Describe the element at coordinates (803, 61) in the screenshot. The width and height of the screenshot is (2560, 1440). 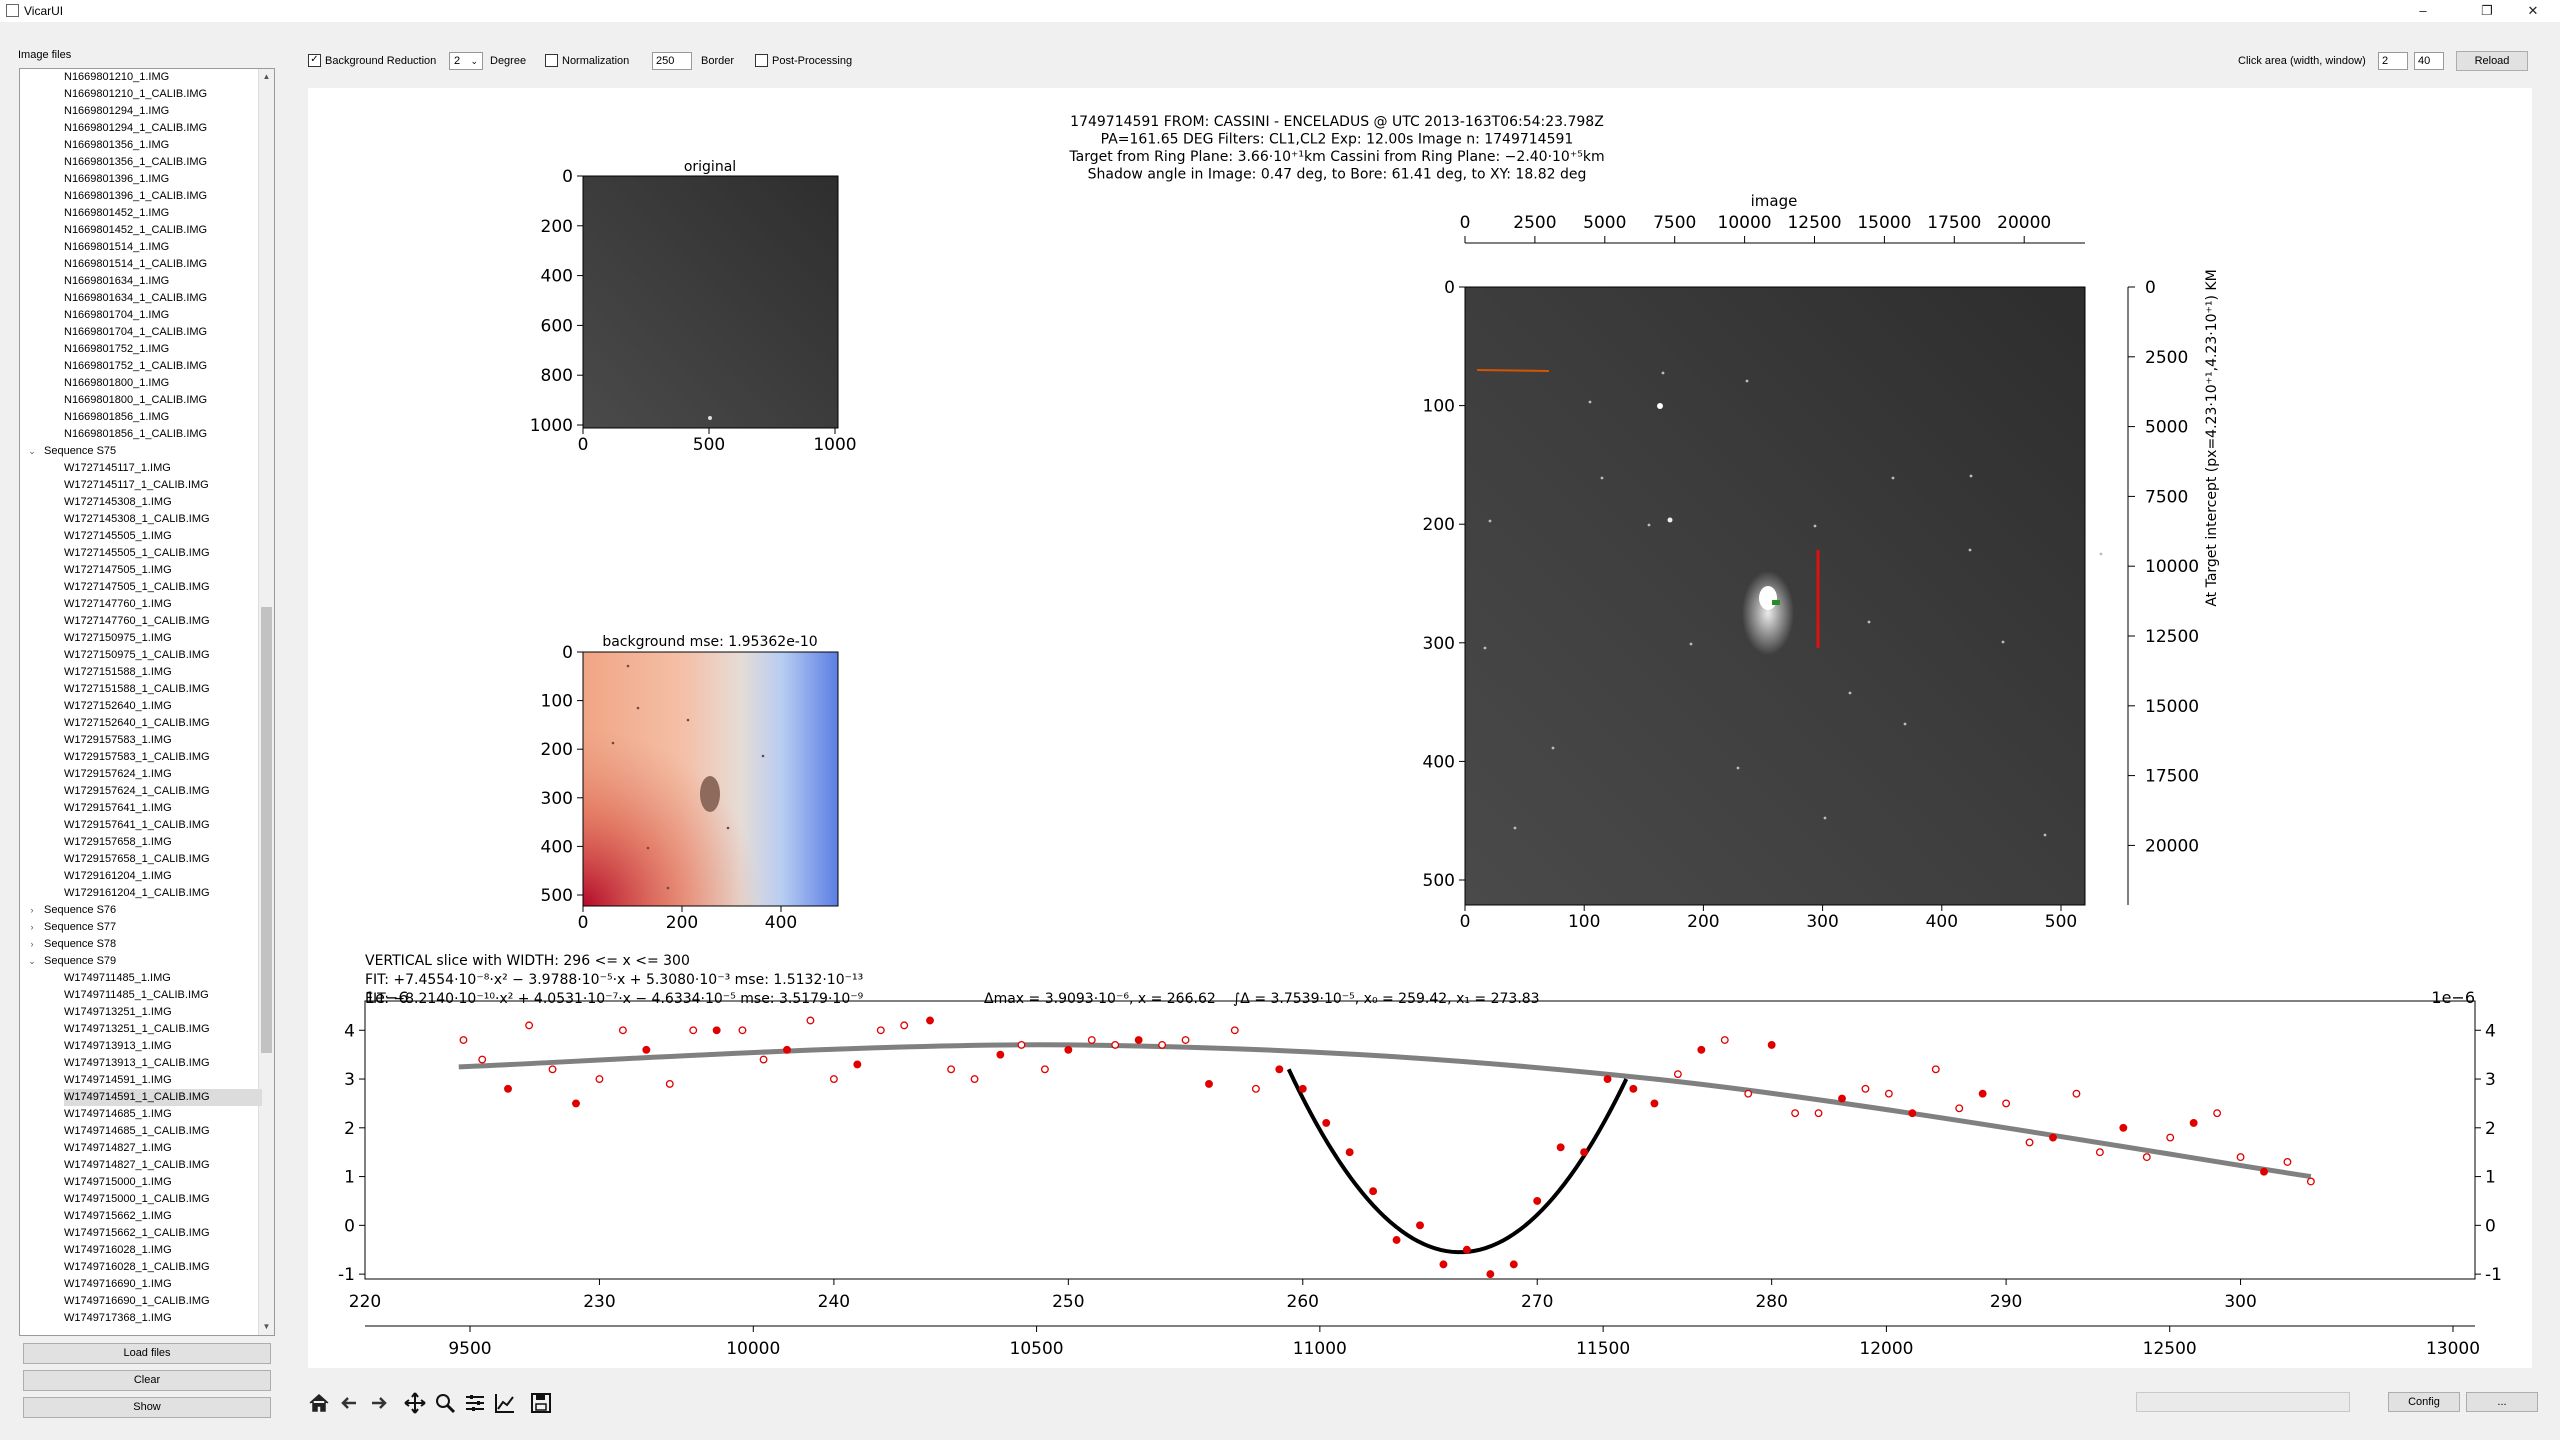
I see `post-processing-checkbox: Post-Processing` at that location.